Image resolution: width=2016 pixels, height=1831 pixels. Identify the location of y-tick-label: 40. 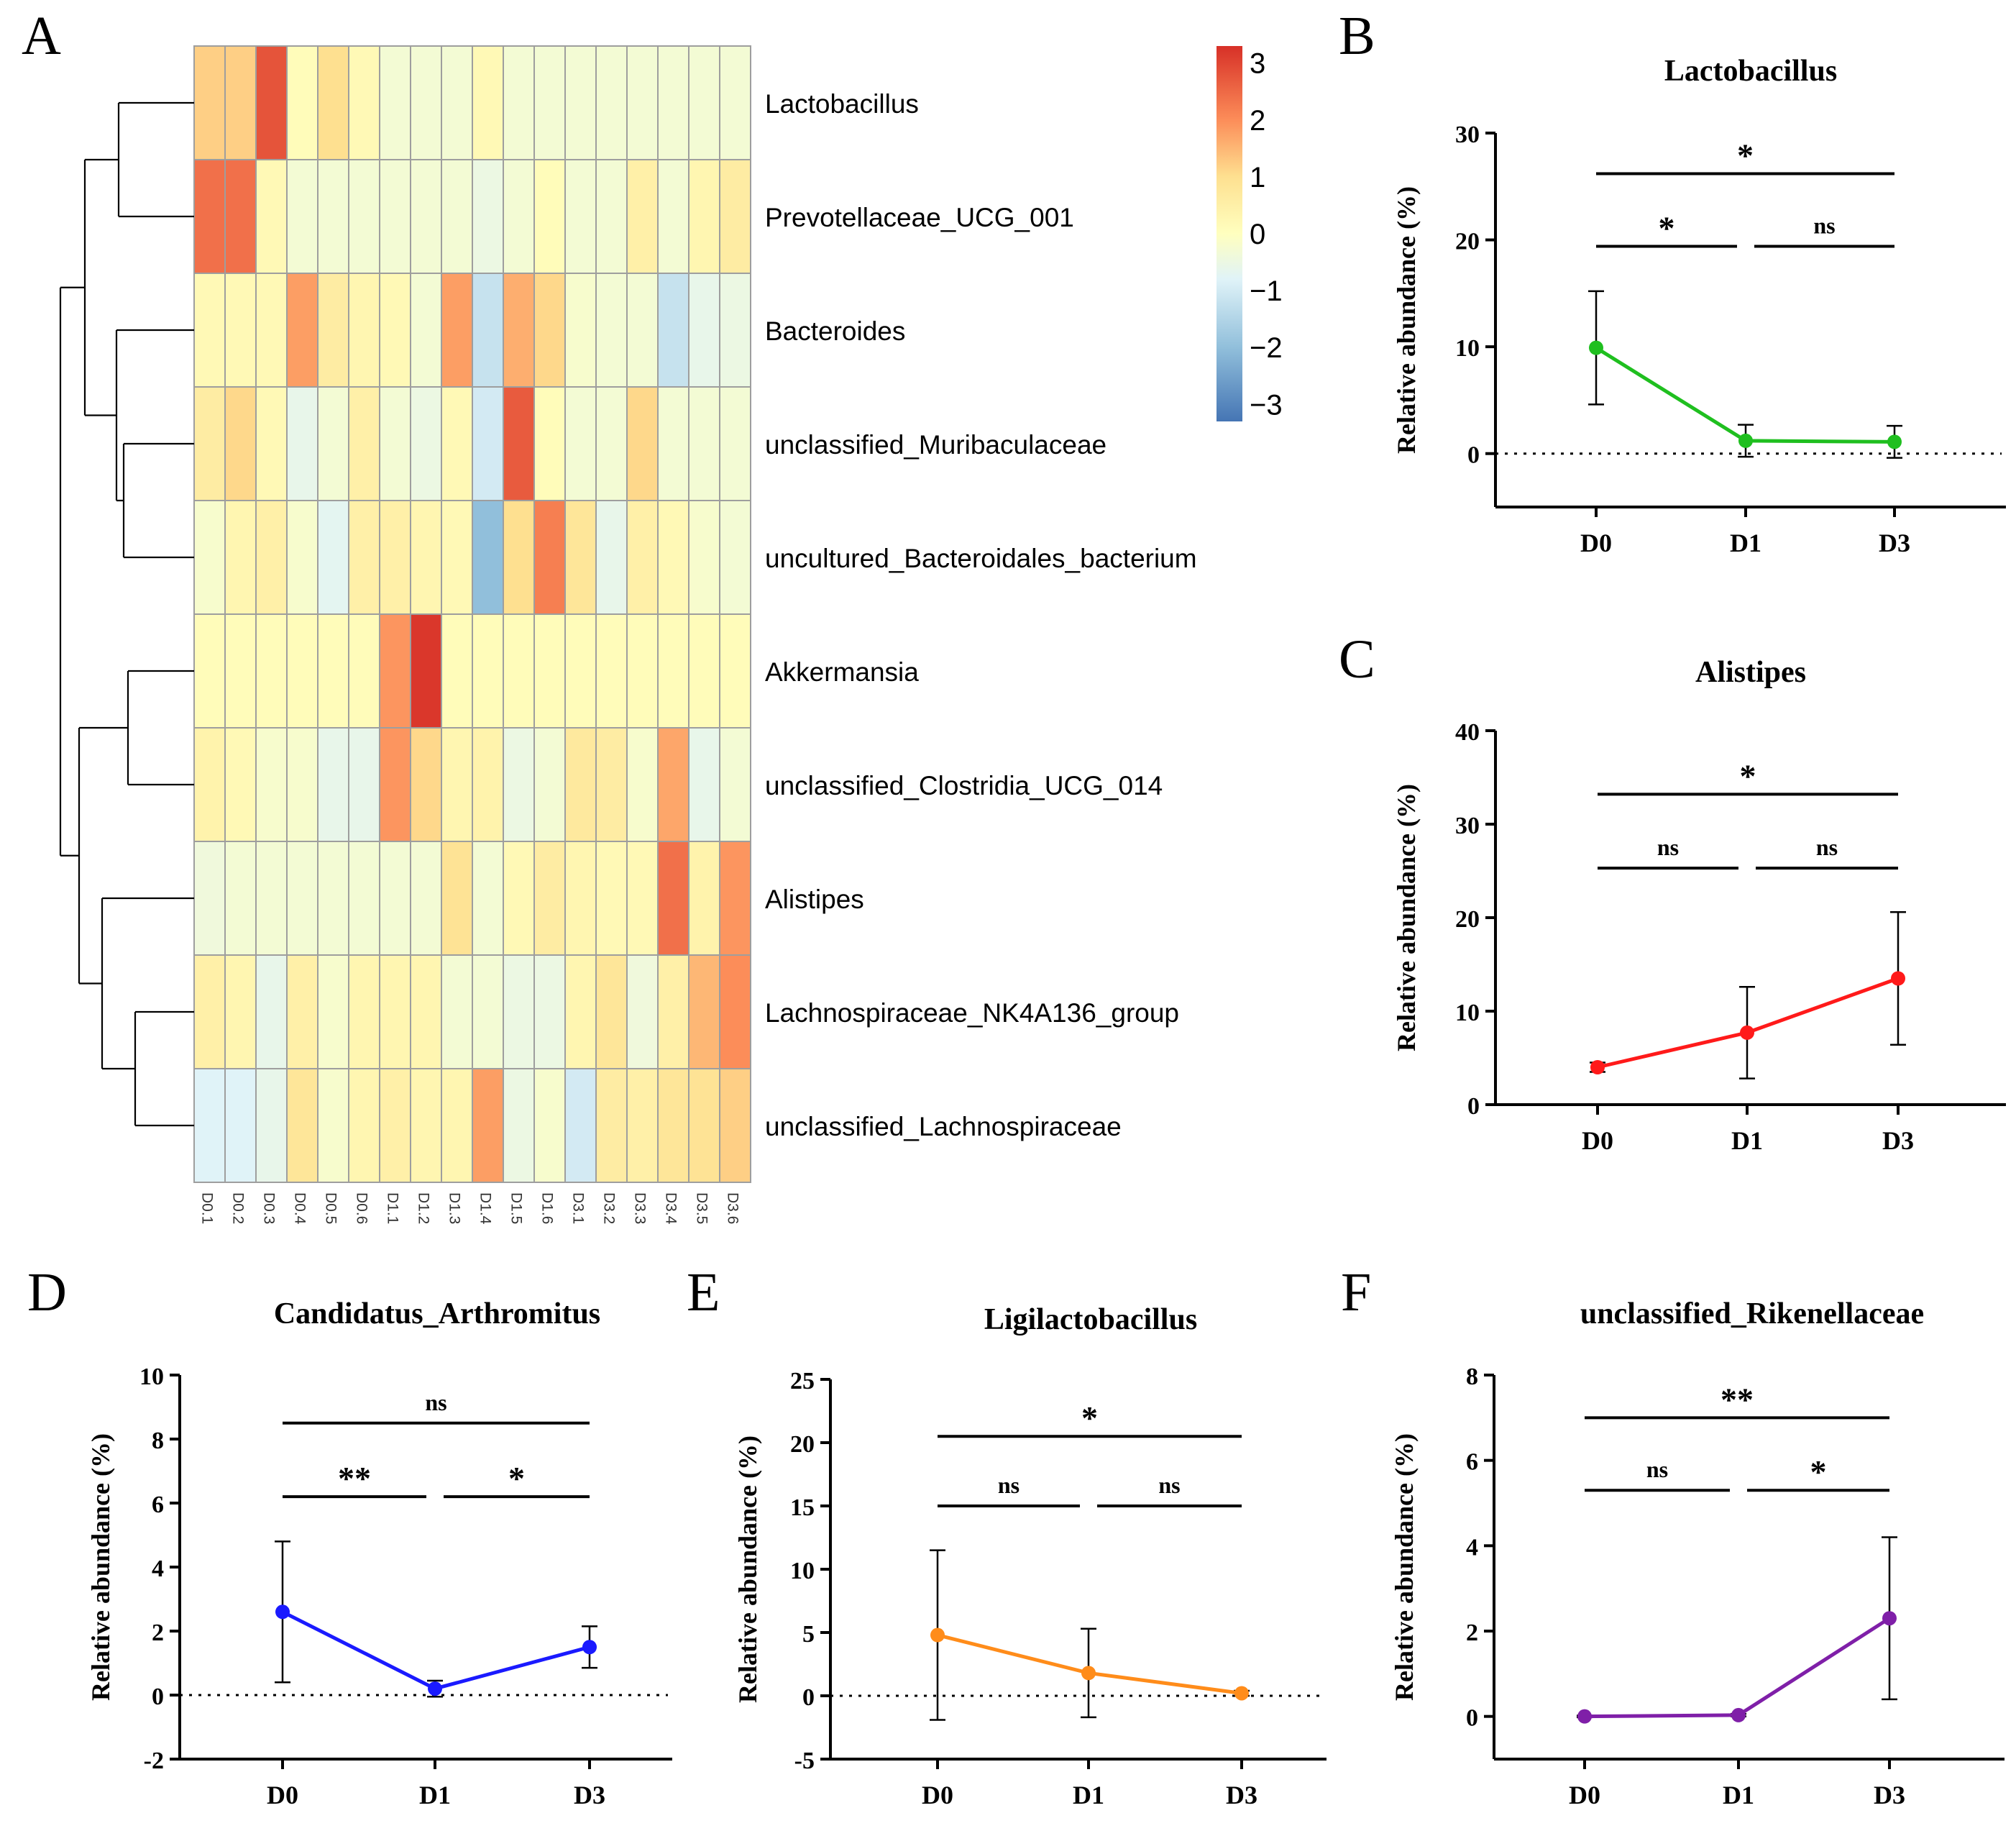
(1467, 732).